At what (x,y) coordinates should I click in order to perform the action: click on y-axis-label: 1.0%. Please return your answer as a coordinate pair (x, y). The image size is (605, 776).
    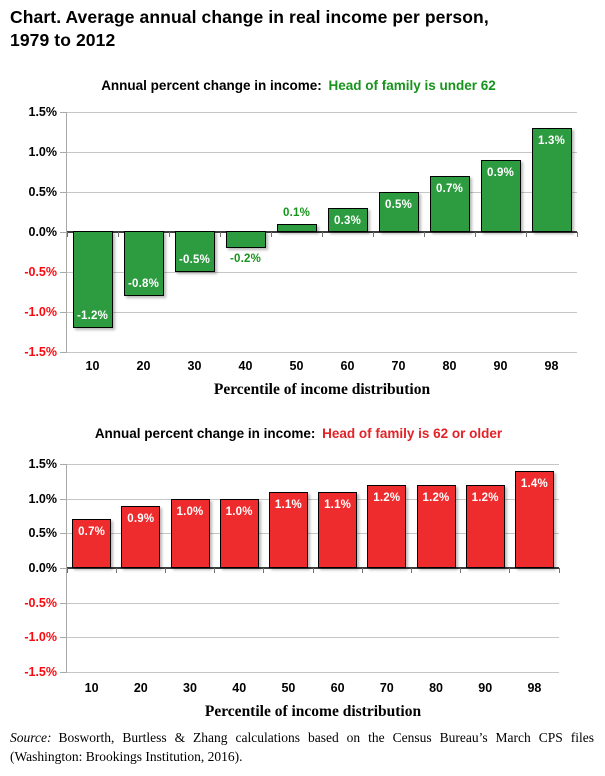
    Looking at the image, I should click on (43, 152).